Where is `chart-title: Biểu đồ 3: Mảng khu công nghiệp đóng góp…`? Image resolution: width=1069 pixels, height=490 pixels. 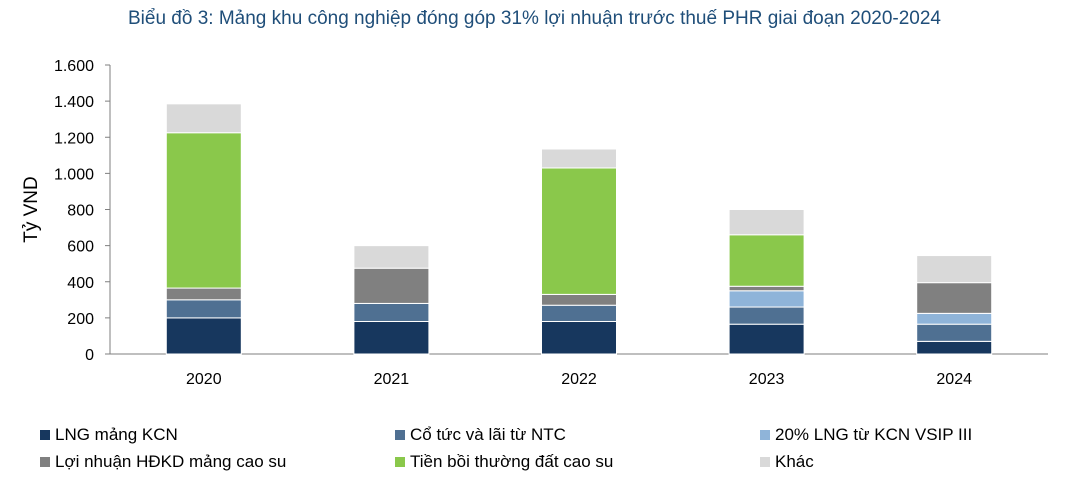 chart-title: Biểu đồ 3: Mảng khu công nghiệp đóng góp… is located at coordinates (534, 18).